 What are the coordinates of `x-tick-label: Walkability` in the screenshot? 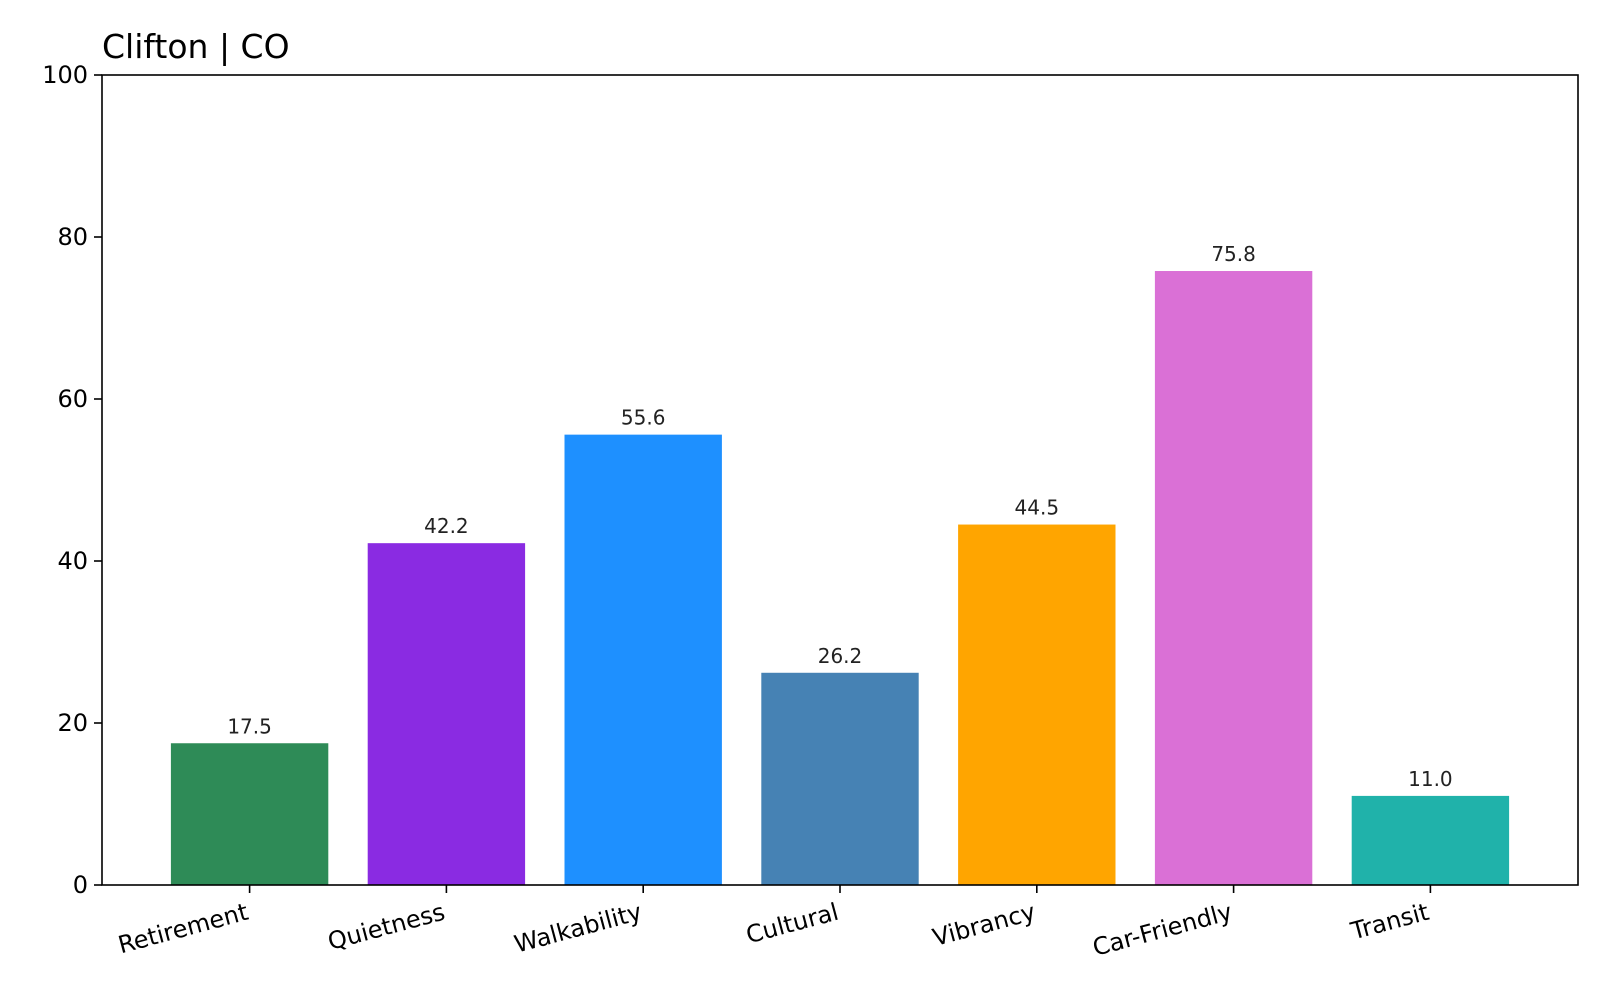 It's located at (577, 928).